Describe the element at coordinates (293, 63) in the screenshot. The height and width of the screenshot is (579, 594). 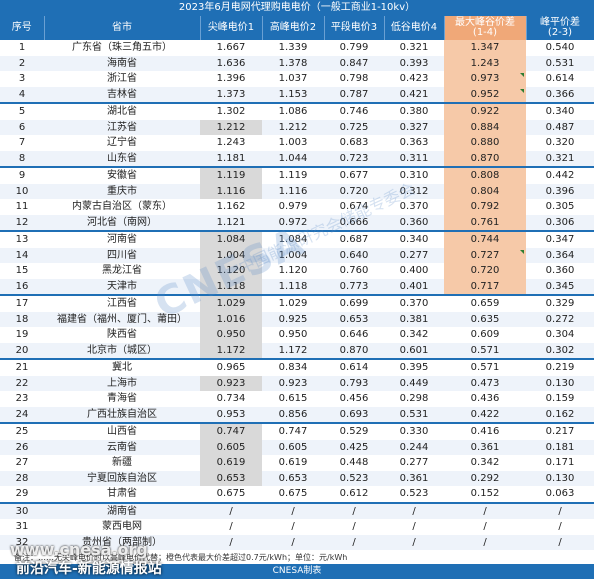
I see `cell-p2: 1.378` at that location.